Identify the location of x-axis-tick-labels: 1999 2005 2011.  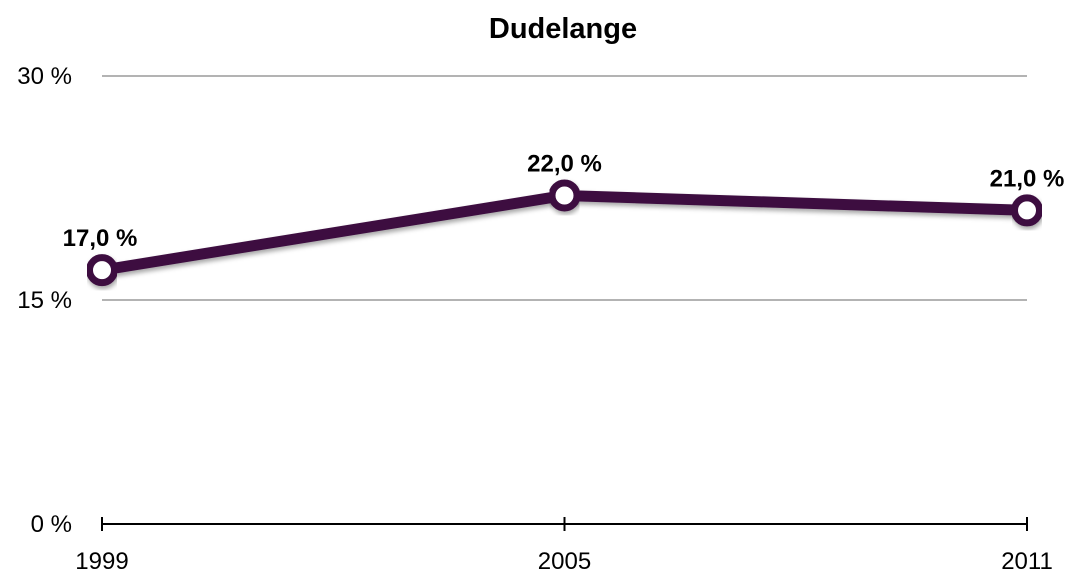
(564, 559).